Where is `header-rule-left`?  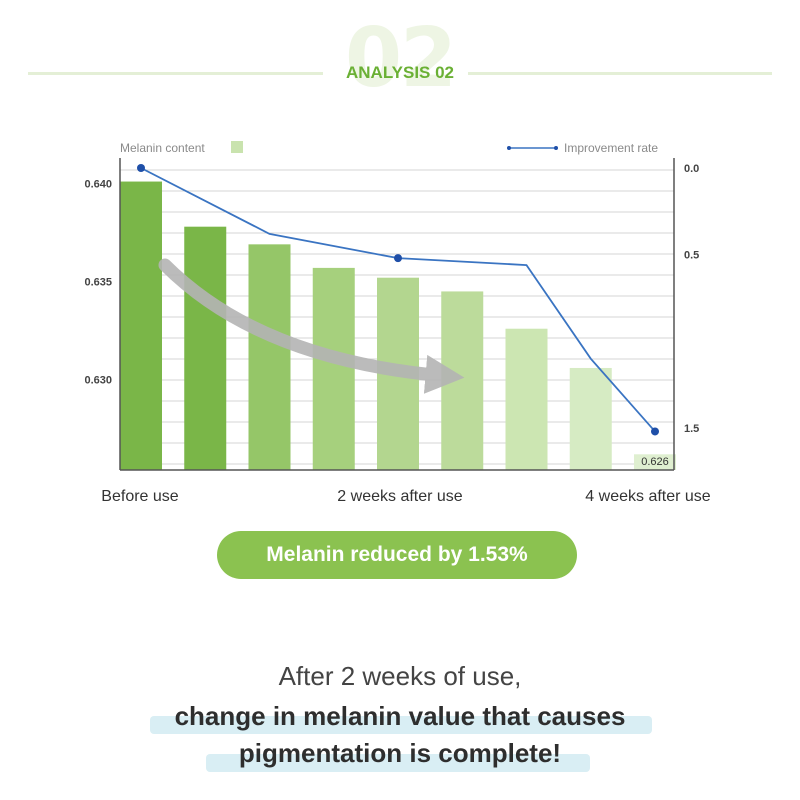
header-rule-left is located at coordinates (175, 73).